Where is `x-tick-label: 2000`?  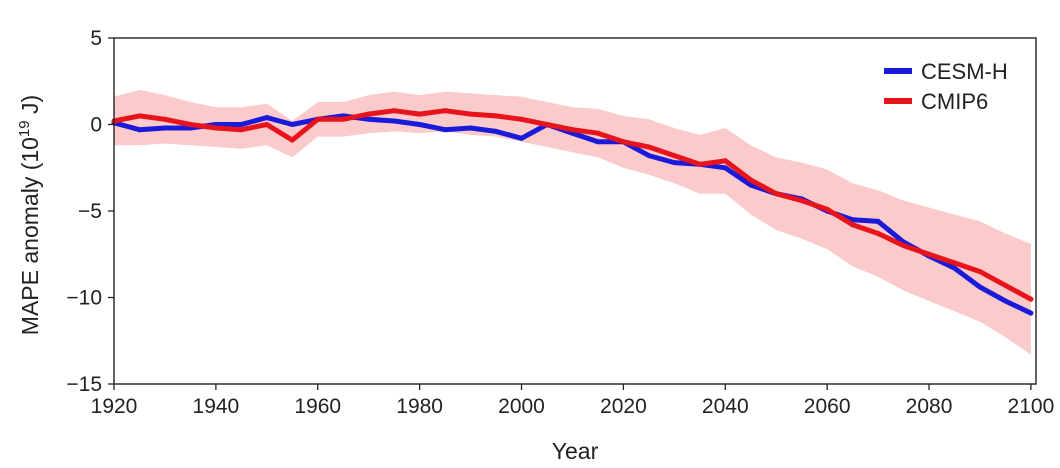
x-tick-label: 2000 is located at coordinates (521, 406).